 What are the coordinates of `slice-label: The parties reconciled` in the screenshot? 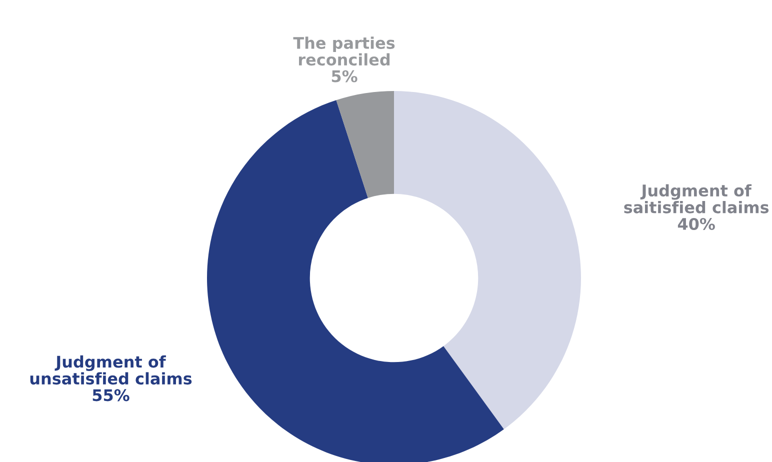 It's located at (344, 51).